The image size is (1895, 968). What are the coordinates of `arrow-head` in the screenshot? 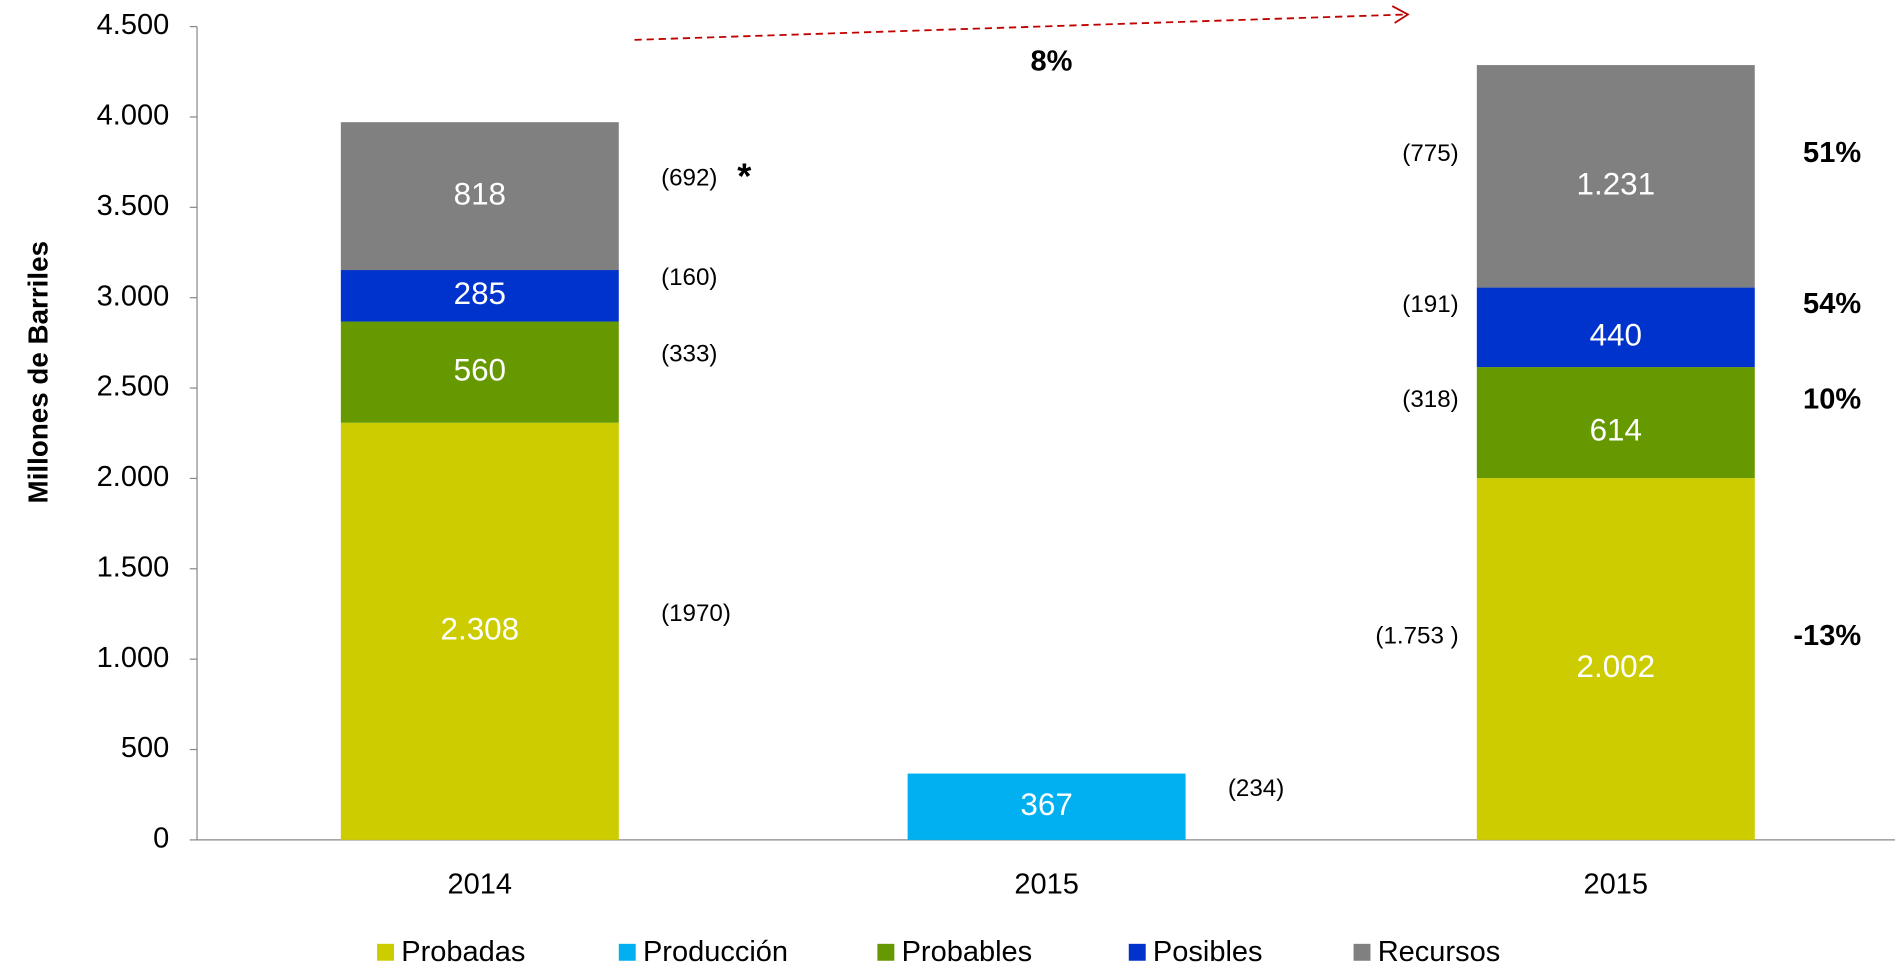 It's located at (1400, 14).